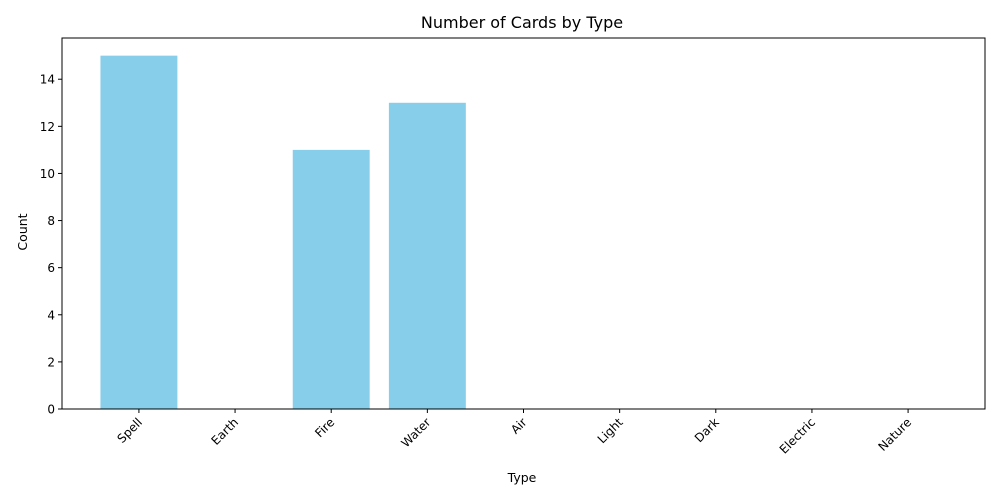  Describe the element at coordinates (51, 410) in the screenshot. I see `y-tick-label: 0` at that location.